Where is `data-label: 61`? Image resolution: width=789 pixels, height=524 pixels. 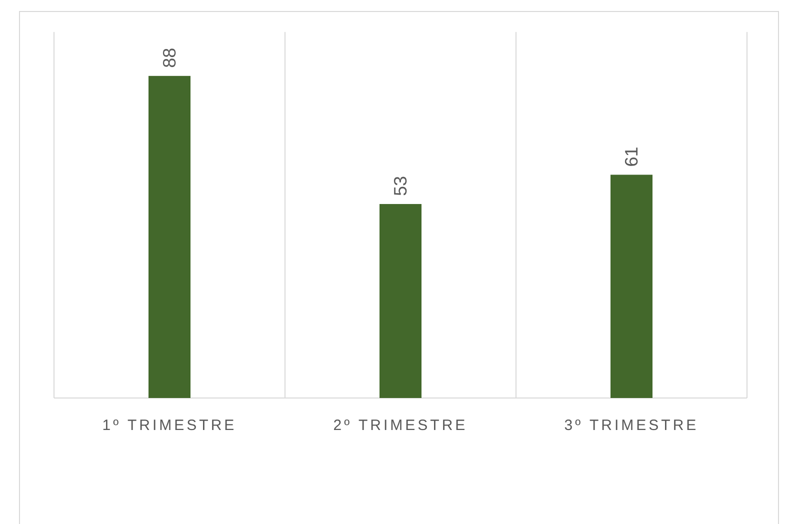 data-label: 61 is located at coordinates (632, 156).